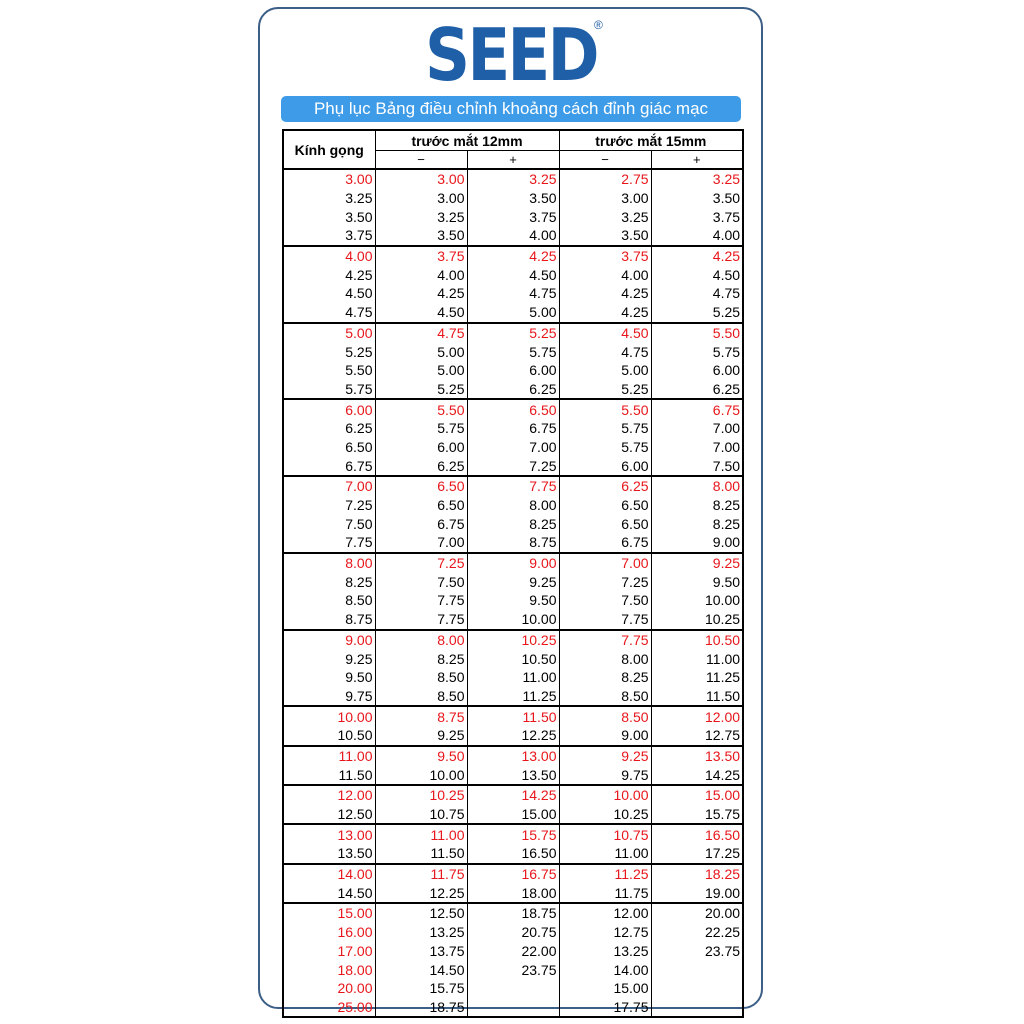  What do you see at coordinates (697, 160) in the screenshot?
I see `subheader-15mm-plus: +` at bounding box center [697, 160].